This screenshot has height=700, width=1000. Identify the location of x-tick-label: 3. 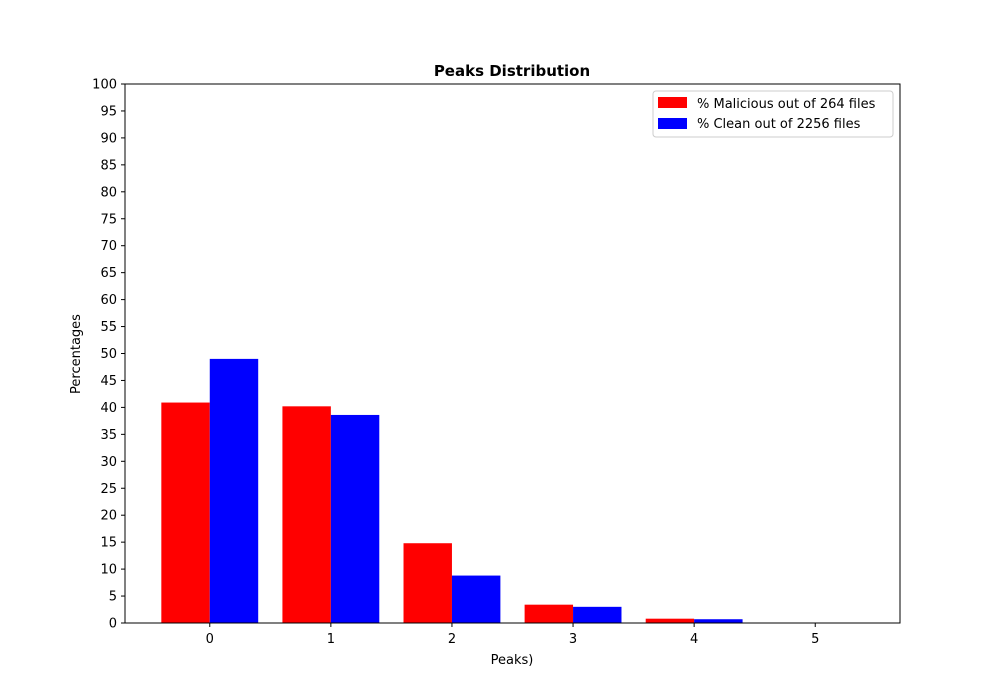
(573, 639).